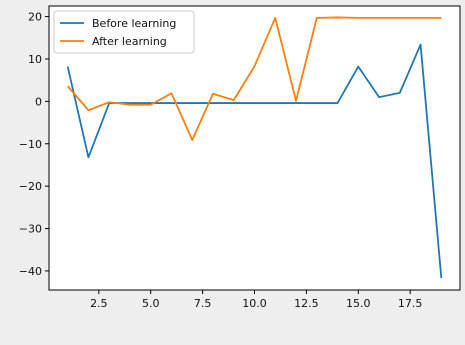 This screenshot has width=465, height=345. What do you see at coordinates (358, 303) in the screenshot?
I see `x-tick-label: 15.0` at bounding box center [358, 303].